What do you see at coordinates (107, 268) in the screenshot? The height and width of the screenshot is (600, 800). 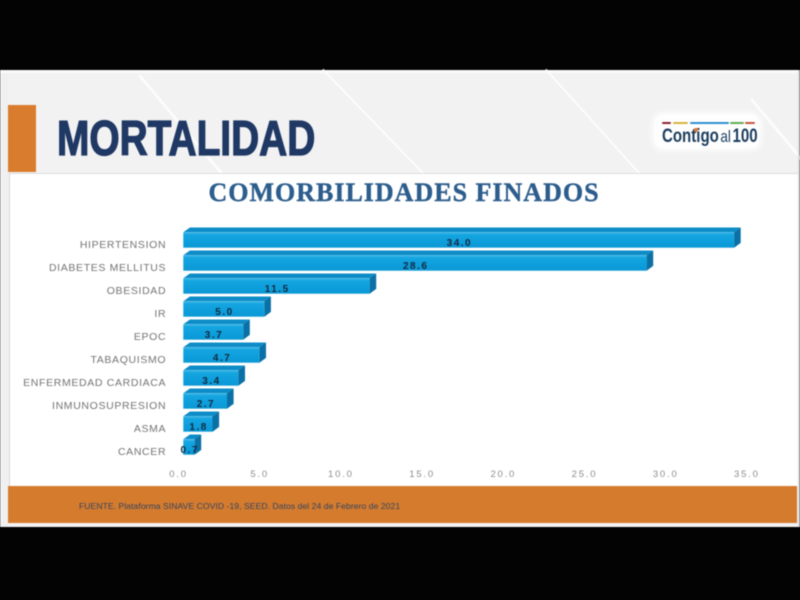 I see `svg-text: DIABETES MELLITUS` at bounding box center [107, 268].